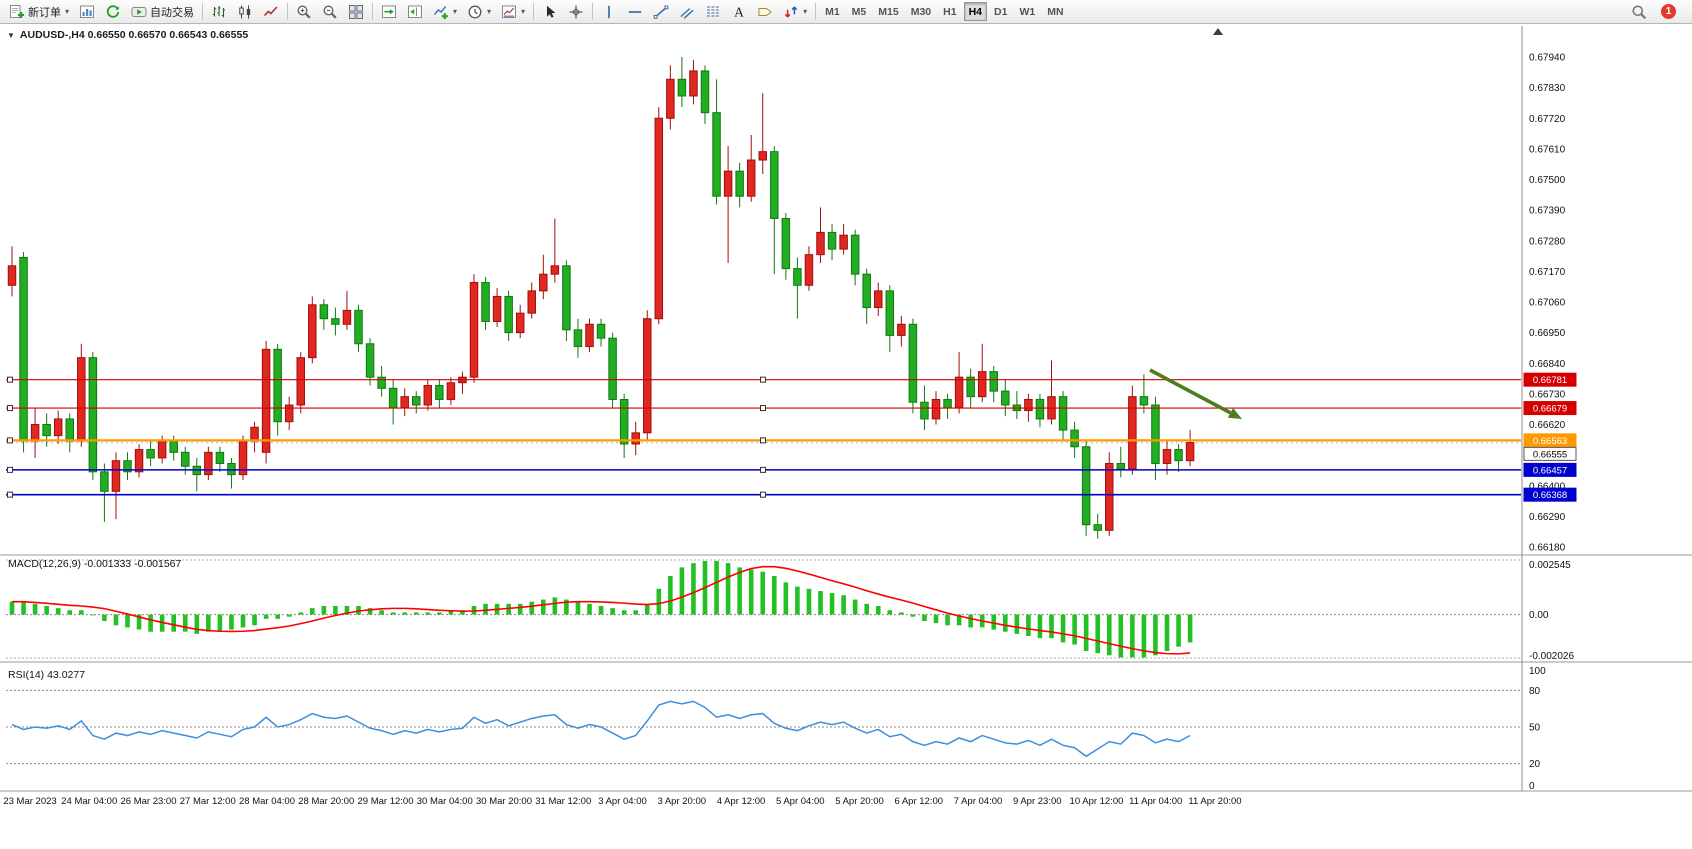 The image size is (1692, 849). I want to click on zoom-out-icon, so click(330, 12).